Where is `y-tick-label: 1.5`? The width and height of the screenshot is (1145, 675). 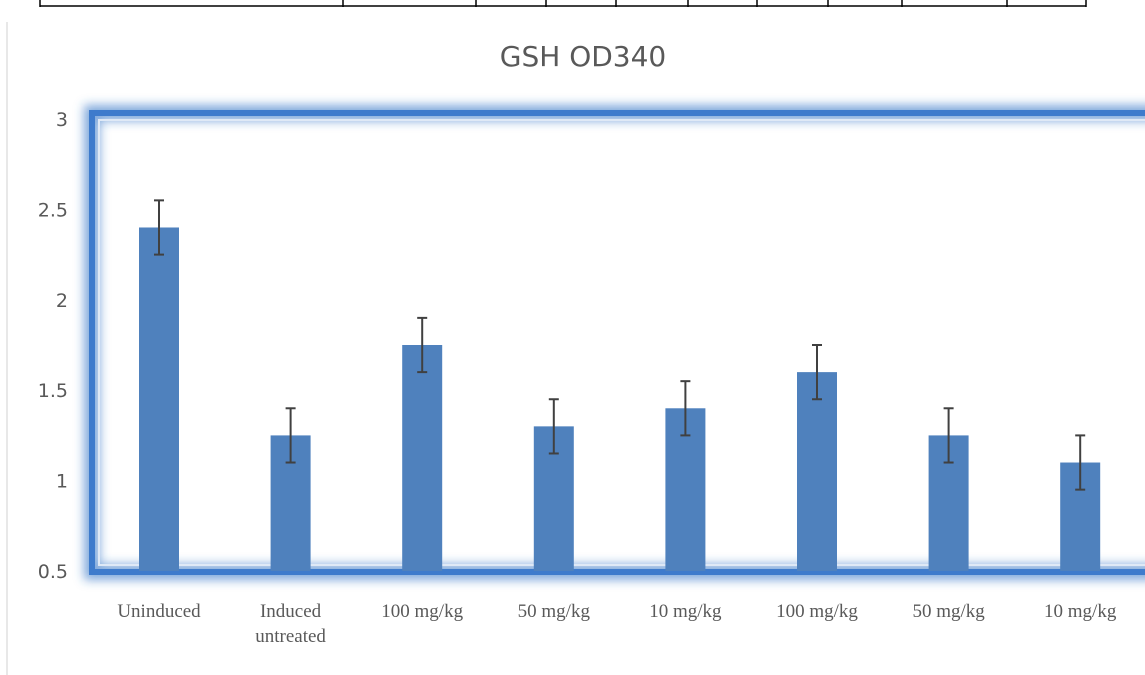
y-tick-label: 1.5 is located at coordinates (53, 391).